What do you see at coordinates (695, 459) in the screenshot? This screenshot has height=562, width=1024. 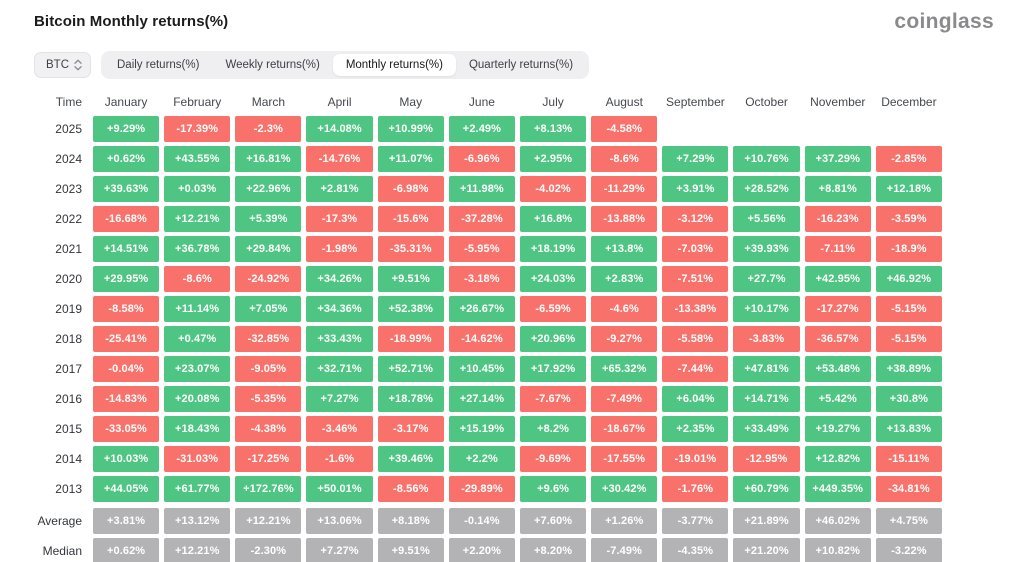 I see `return-cell: -19.01%` at bounding box center [695, 459].